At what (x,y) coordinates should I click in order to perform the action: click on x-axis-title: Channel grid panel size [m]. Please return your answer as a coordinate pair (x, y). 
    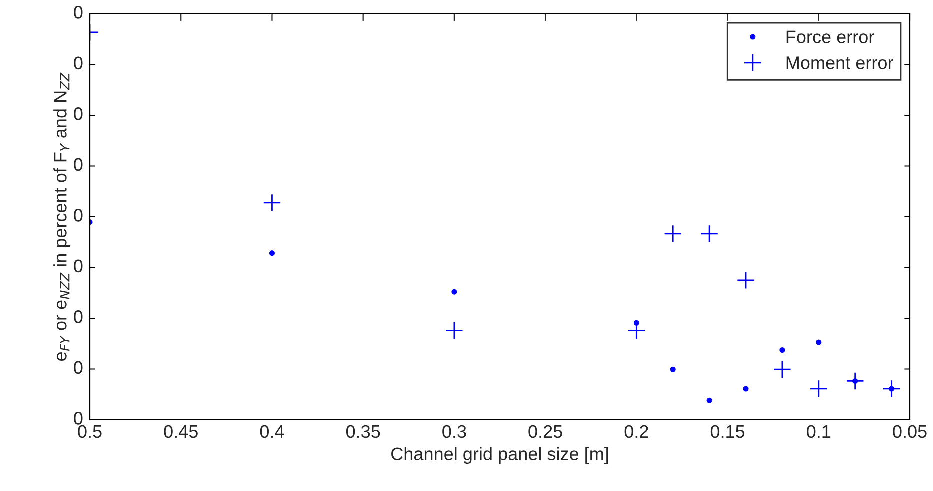
    Looking at the image, I should click on (500, 455).